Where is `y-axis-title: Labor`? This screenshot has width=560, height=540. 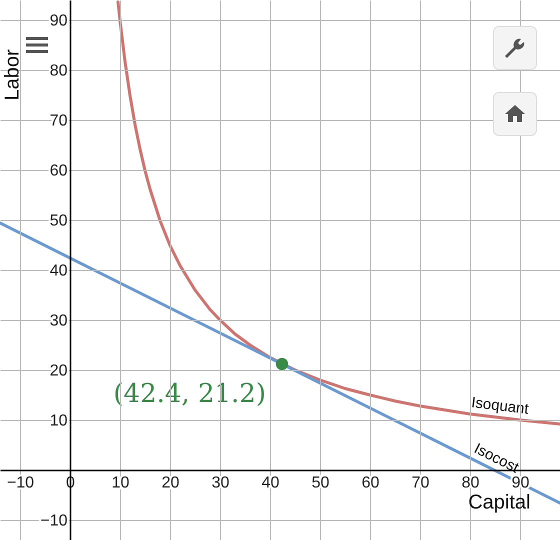 y-axis-title: Labor is located at coordinates (13, 74).